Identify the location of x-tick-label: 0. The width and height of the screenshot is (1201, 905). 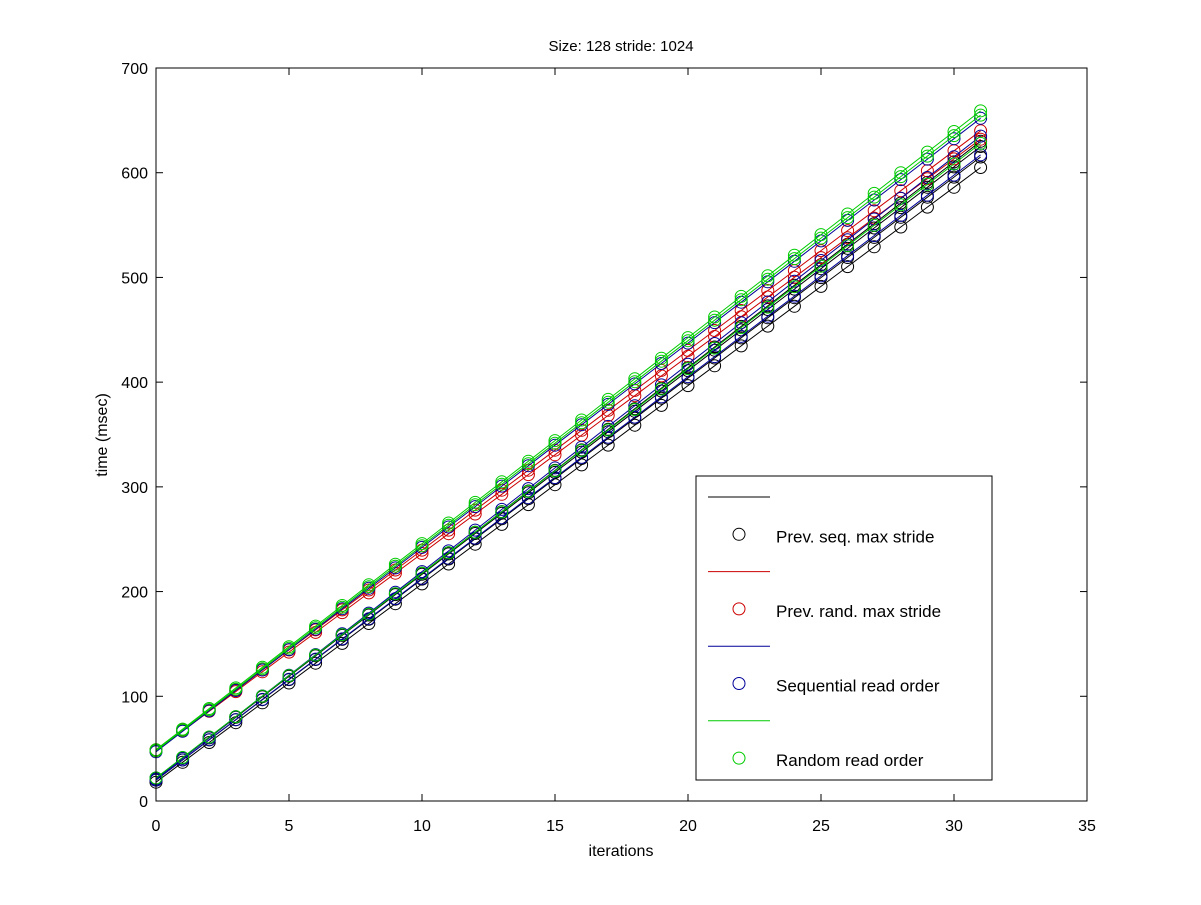
(156, 826).